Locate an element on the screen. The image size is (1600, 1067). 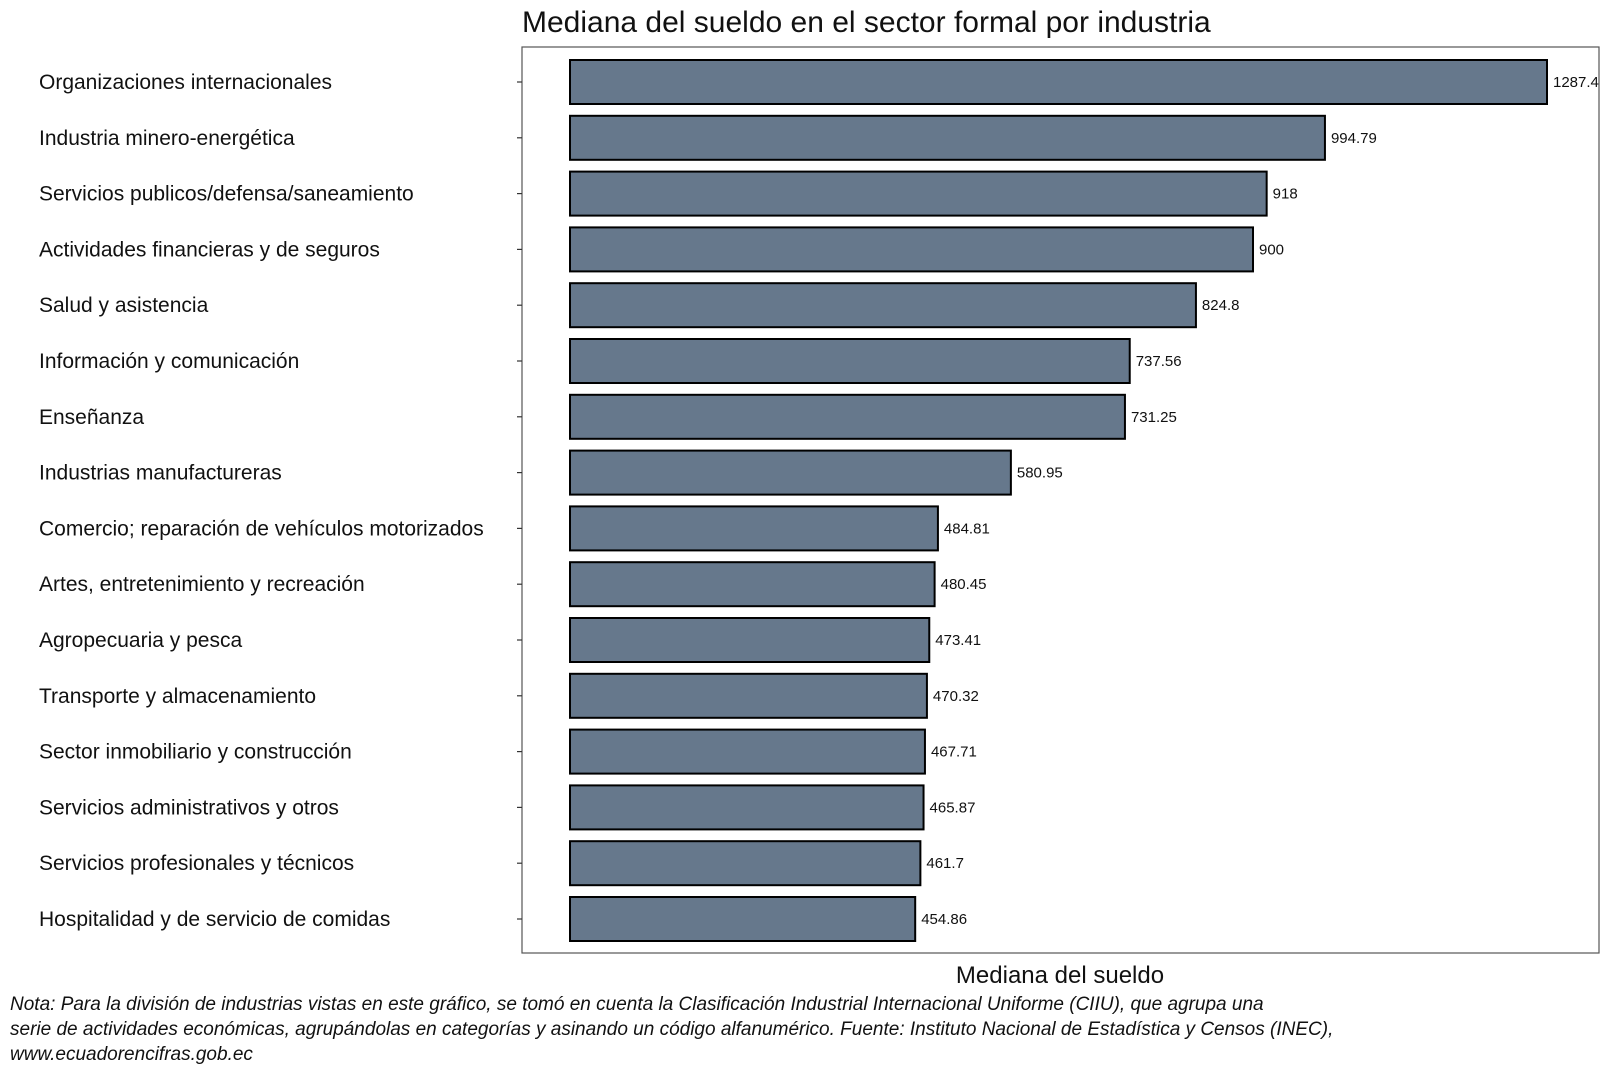
category-label: Organizaciones internacionales is located at coordinates (185, 82).